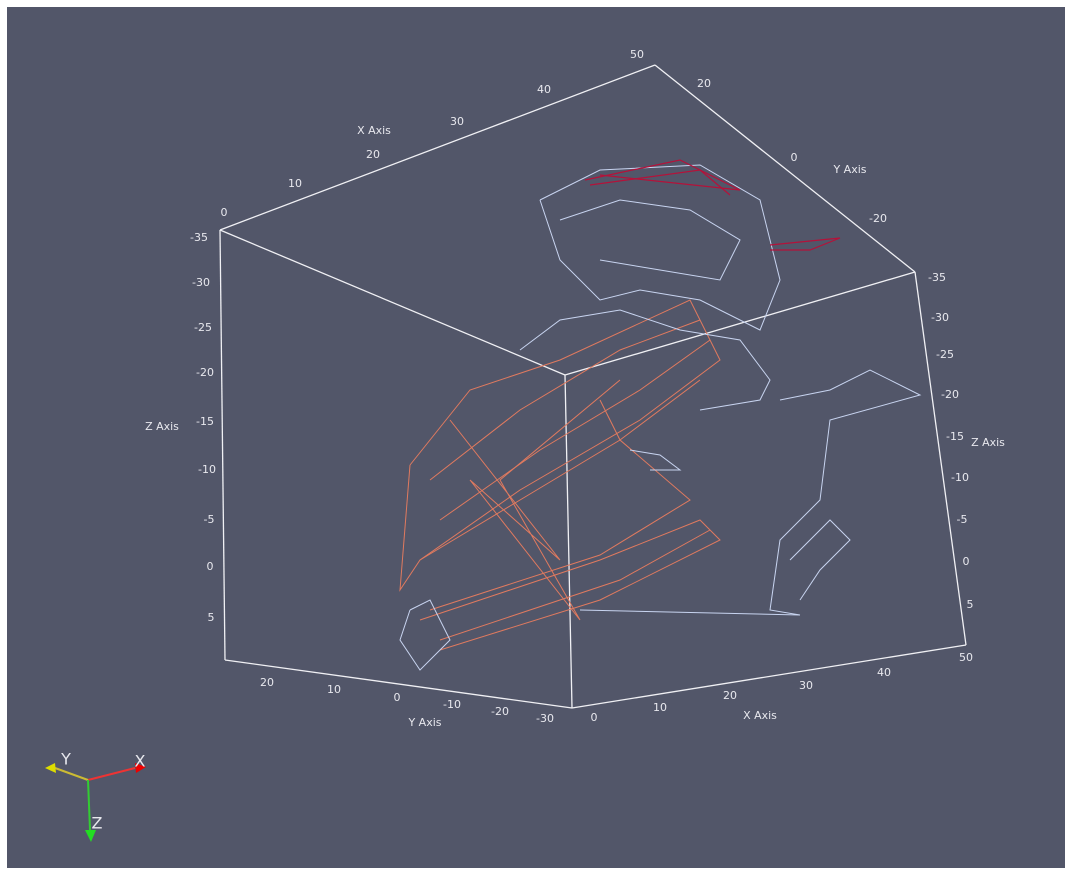 The height and width of the screenshot is (872, 1071). I want to click on wireframe-red, so click(712, 205).